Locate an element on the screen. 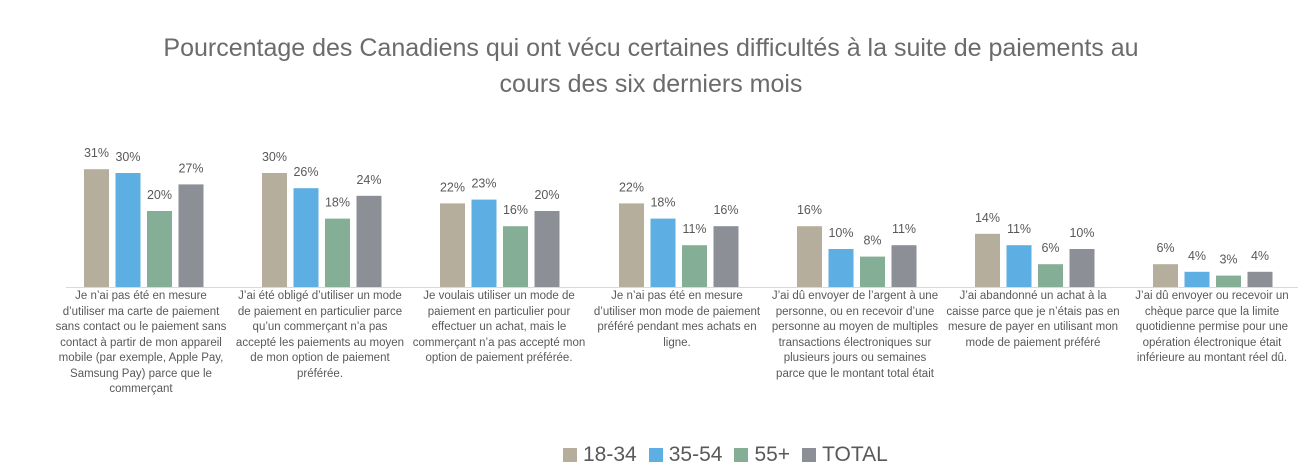 This screenshot has width=1302, height=467. data-label-total-cat-3: 20% is located at coordinates (546, 195).